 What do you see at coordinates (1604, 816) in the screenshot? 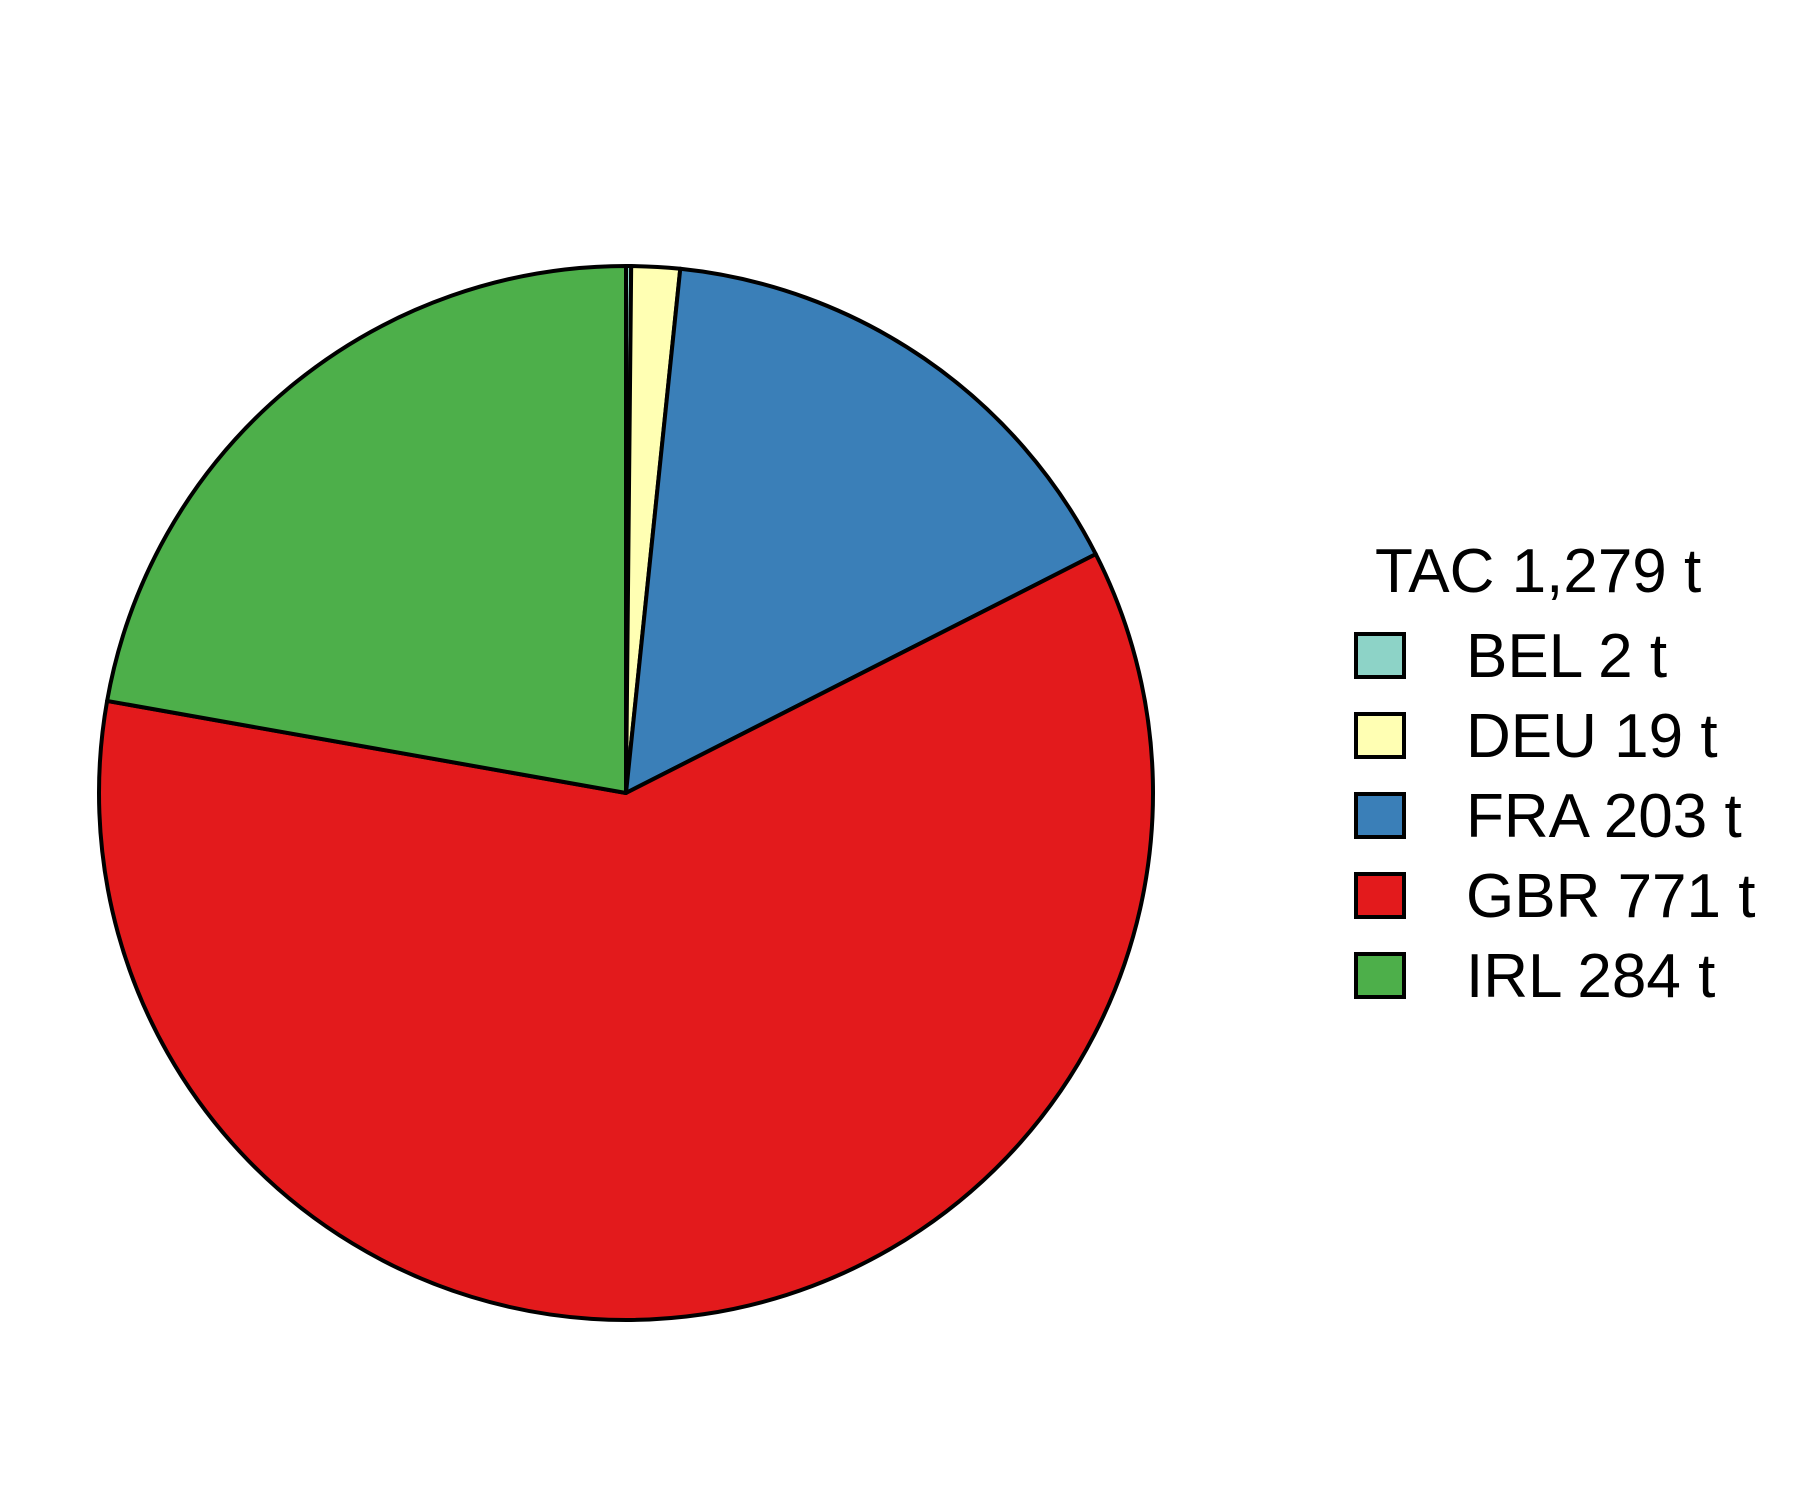
I see `legend-label-fra: FRA 203 t` at bounding box center [1604, 816].